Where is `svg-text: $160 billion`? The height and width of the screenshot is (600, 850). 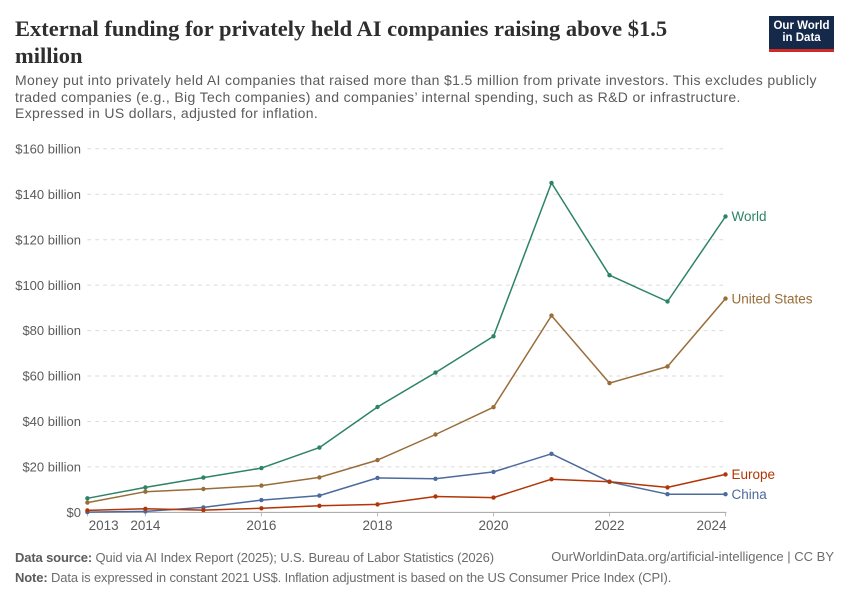
svg-text: $160 billion is located at coordinates (48, 148).